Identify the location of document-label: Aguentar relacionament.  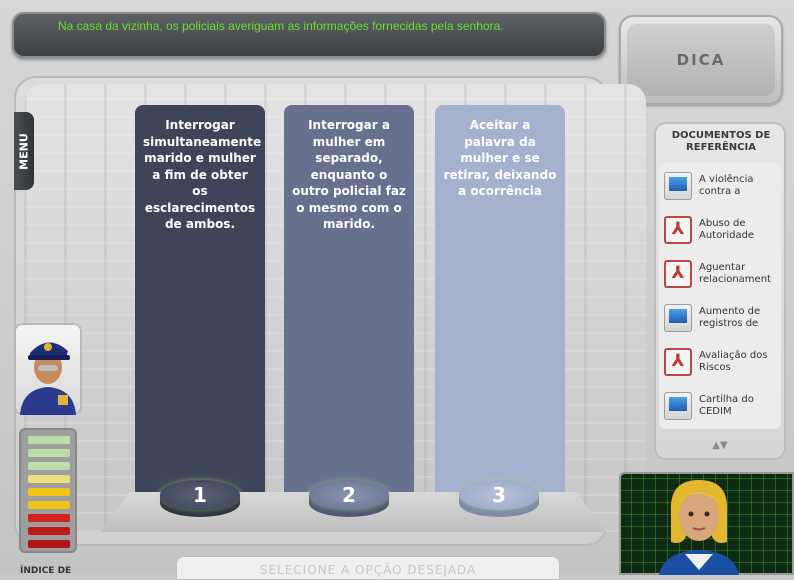
(735, 273).